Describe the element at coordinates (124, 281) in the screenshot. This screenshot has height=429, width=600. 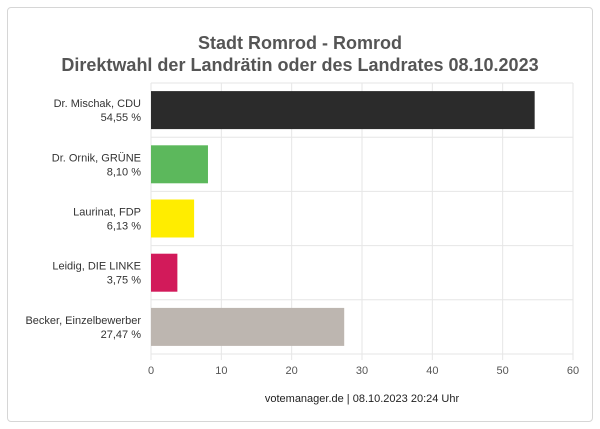
I see `value-label: 3,75 %` at that location.